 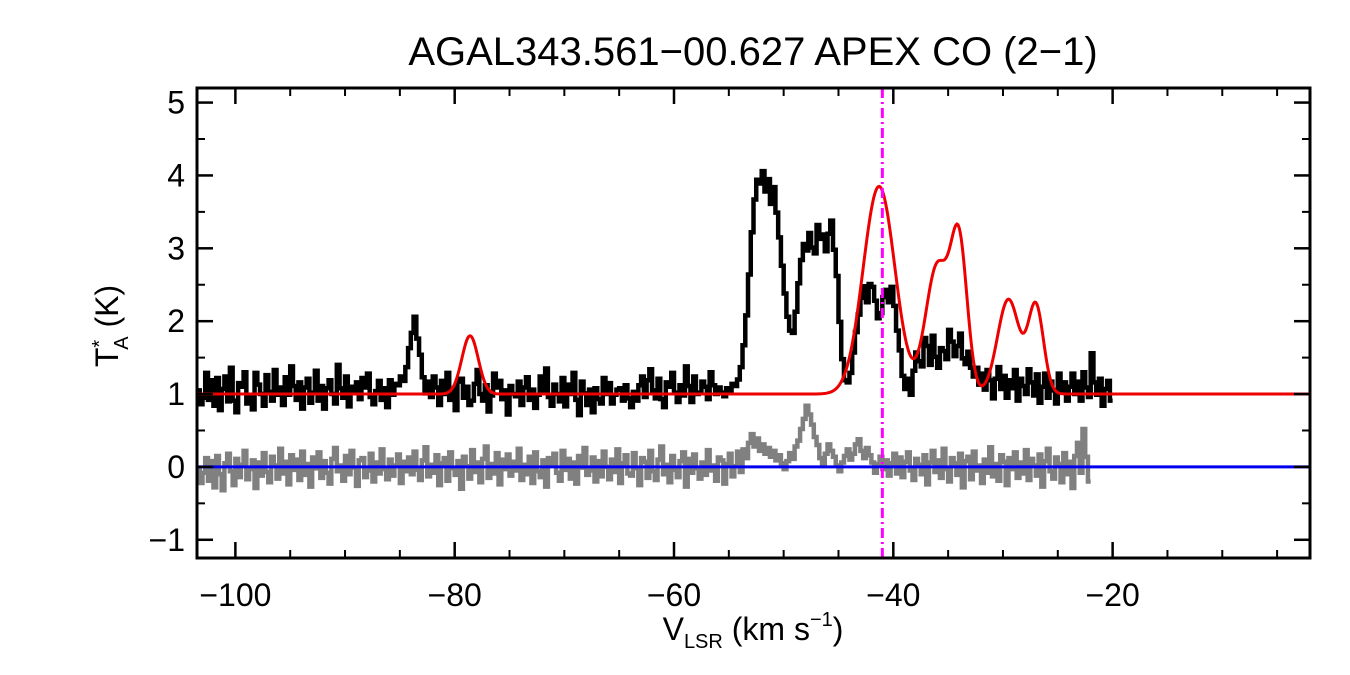 What do you see at coordinates (176, 248) in the screenshot?
I see `y-tick-label: 3` at bounding box center [176, 248].